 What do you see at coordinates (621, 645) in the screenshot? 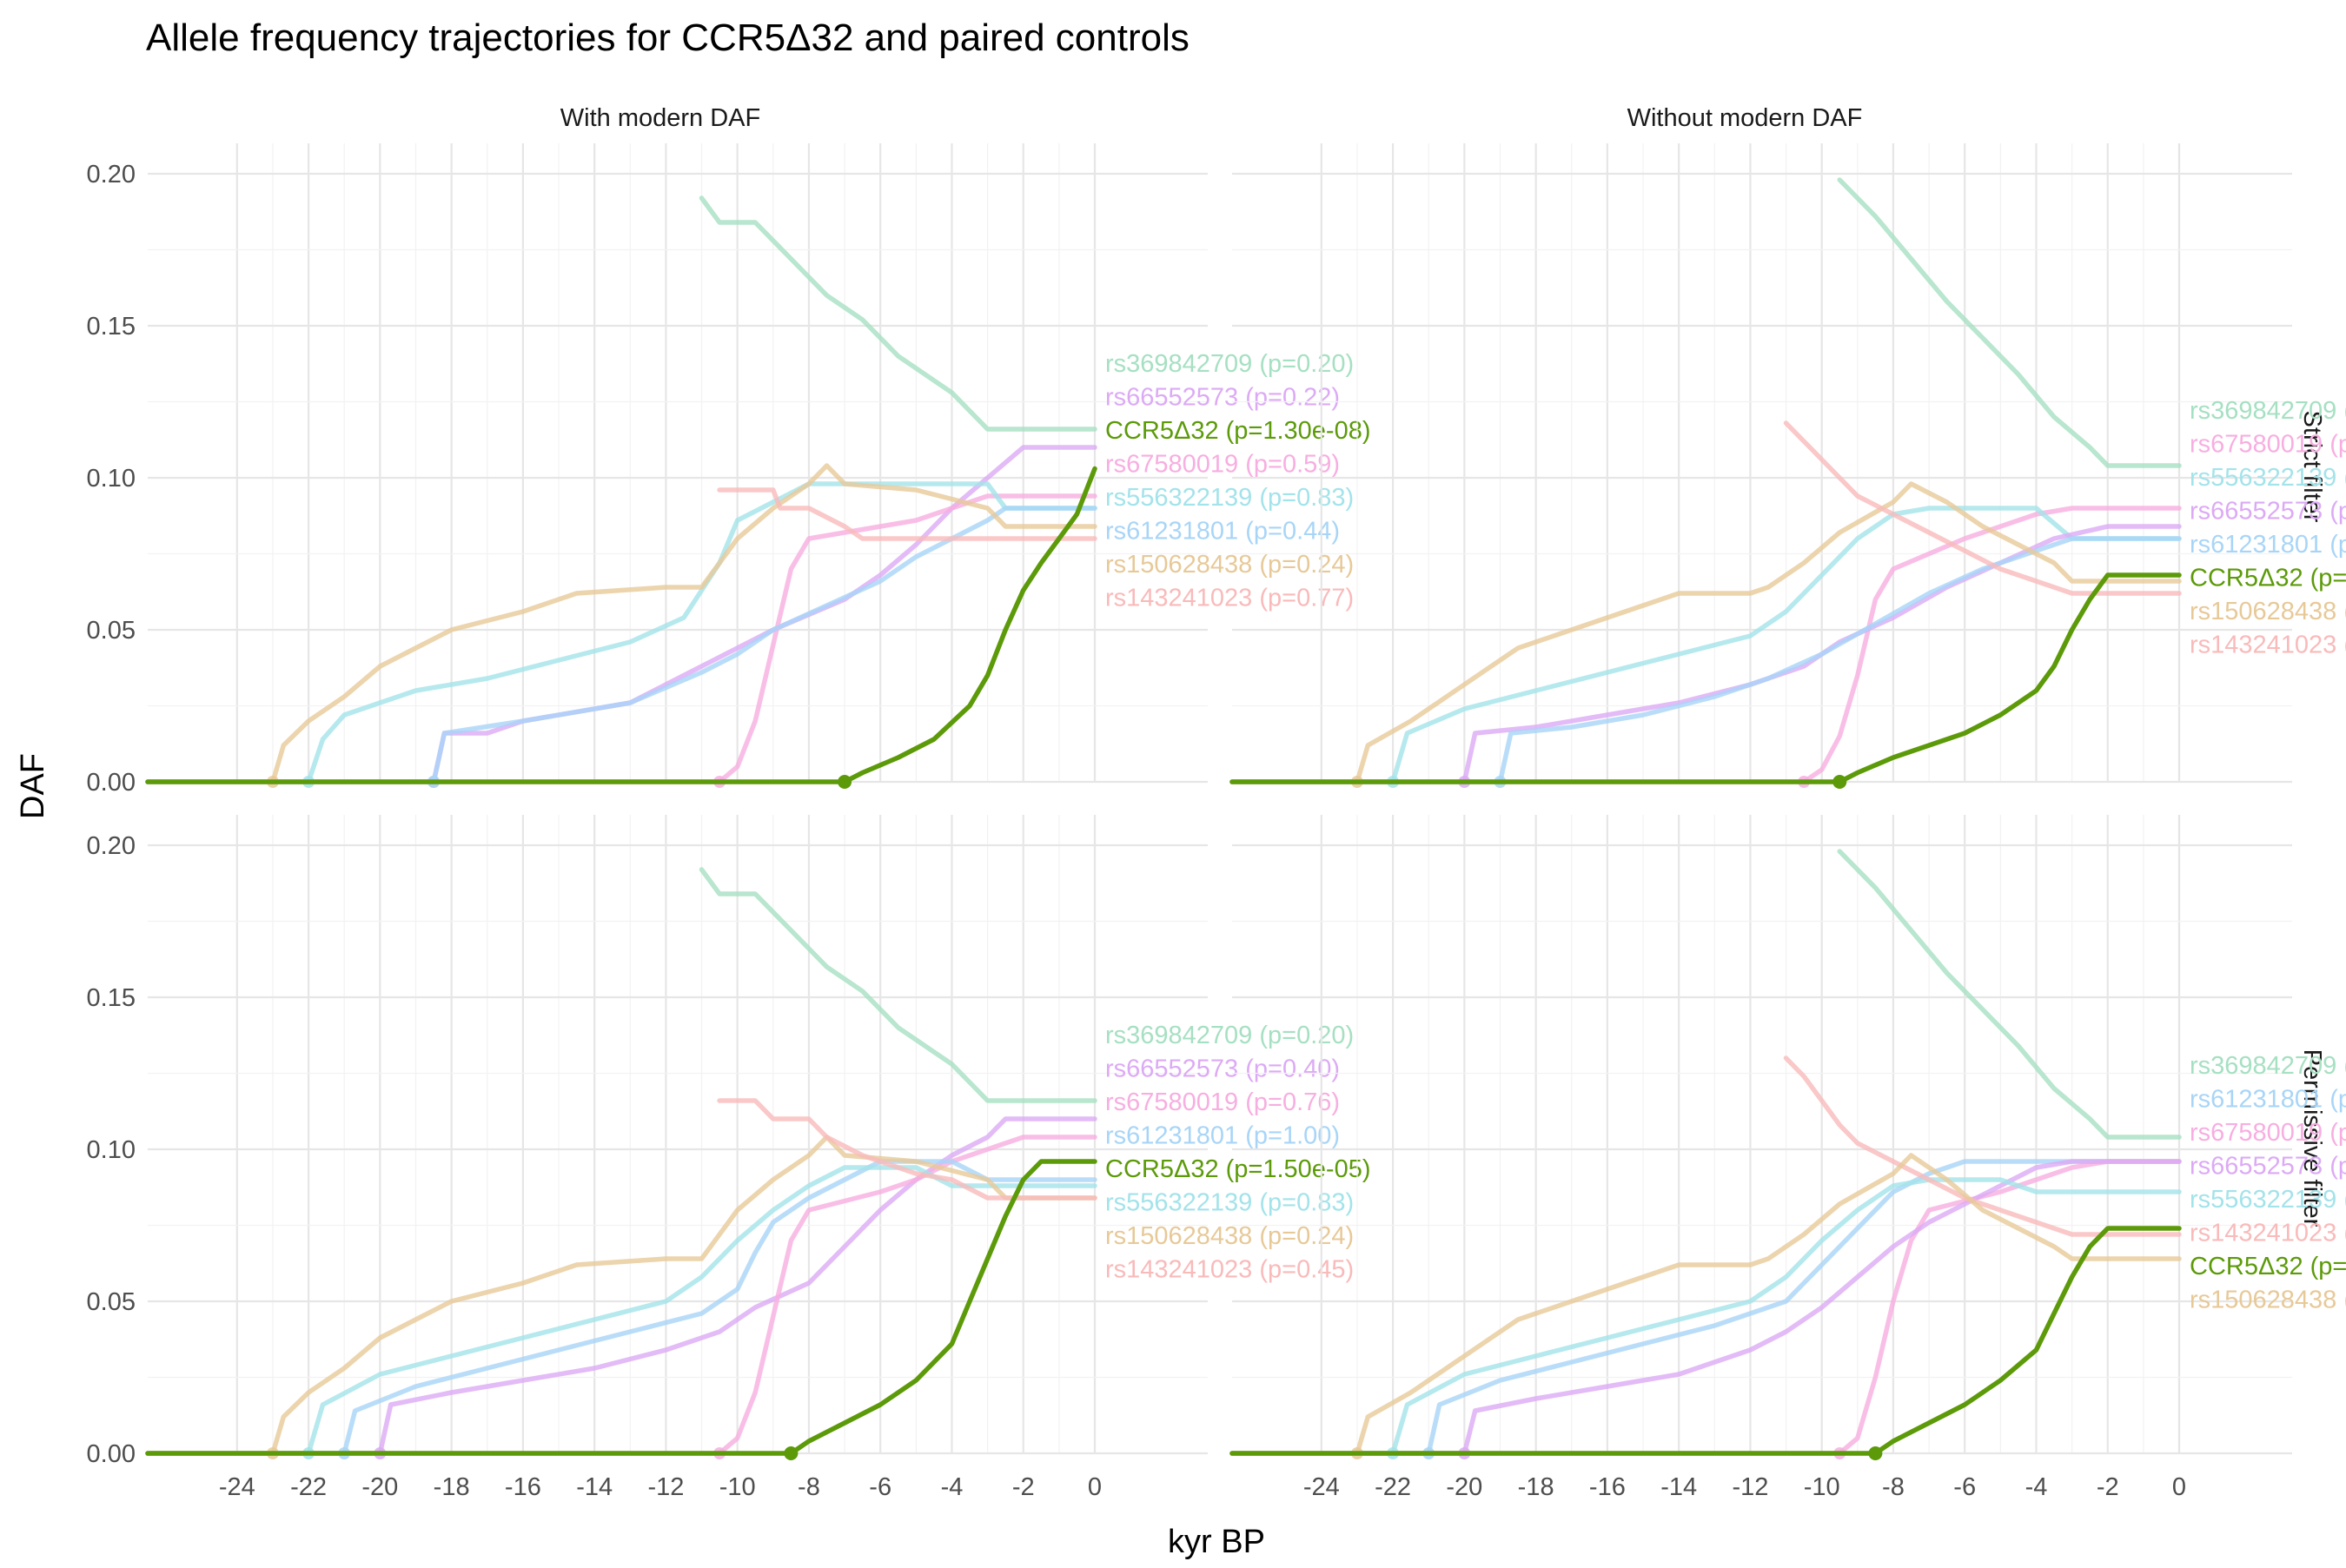
I see `series-line-rs61231801` at bounding box center [621, 645].